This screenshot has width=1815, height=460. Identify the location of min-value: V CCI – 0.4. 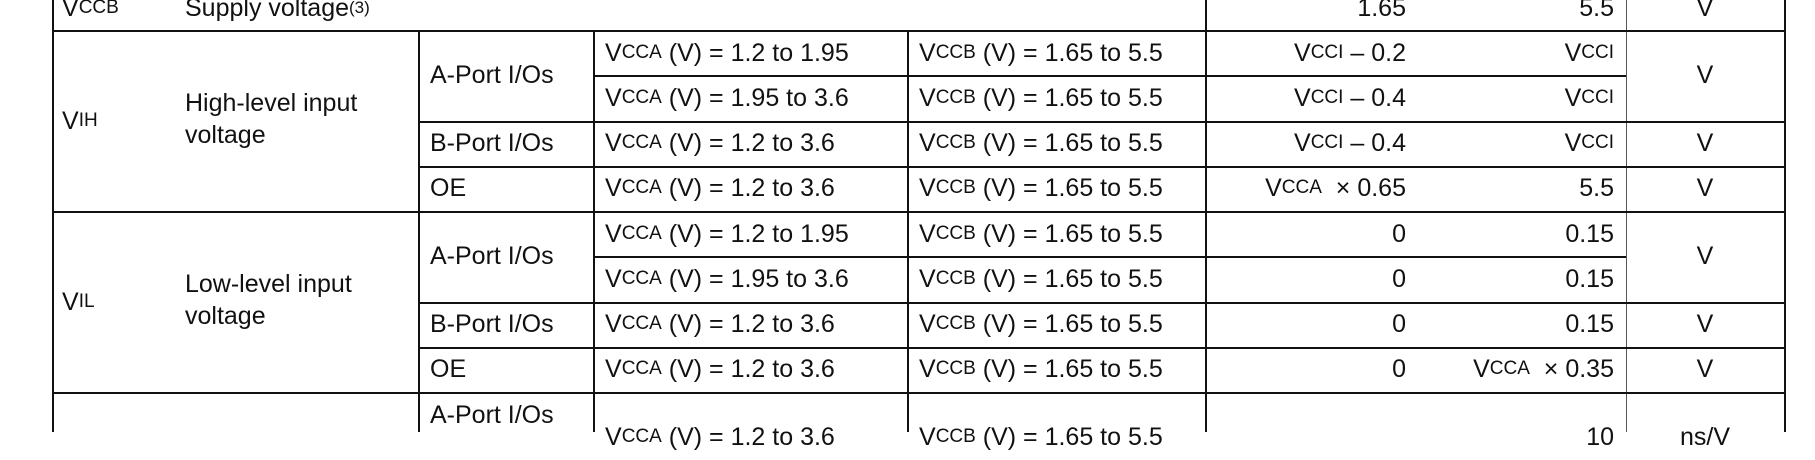
(1350, 143).